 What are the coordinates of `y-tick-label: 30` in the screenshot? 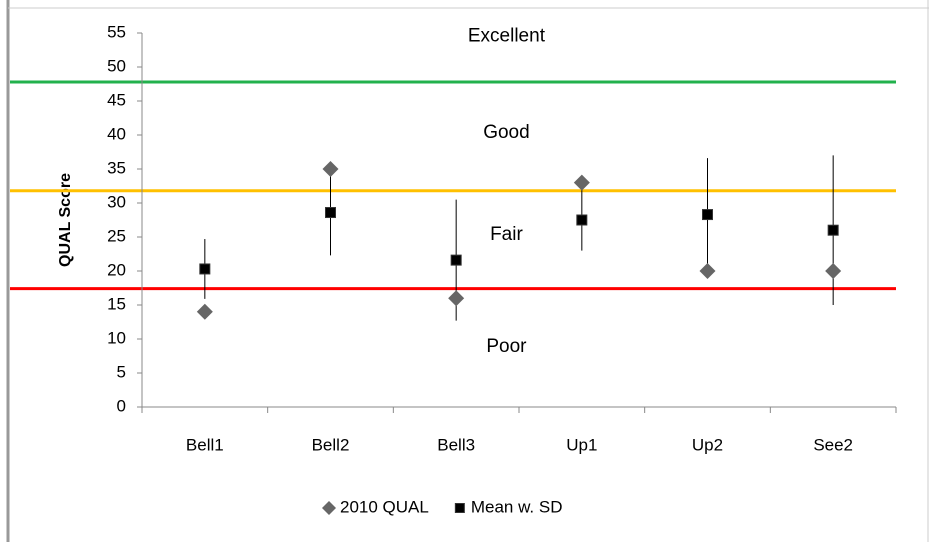 It's located at (116, 201).